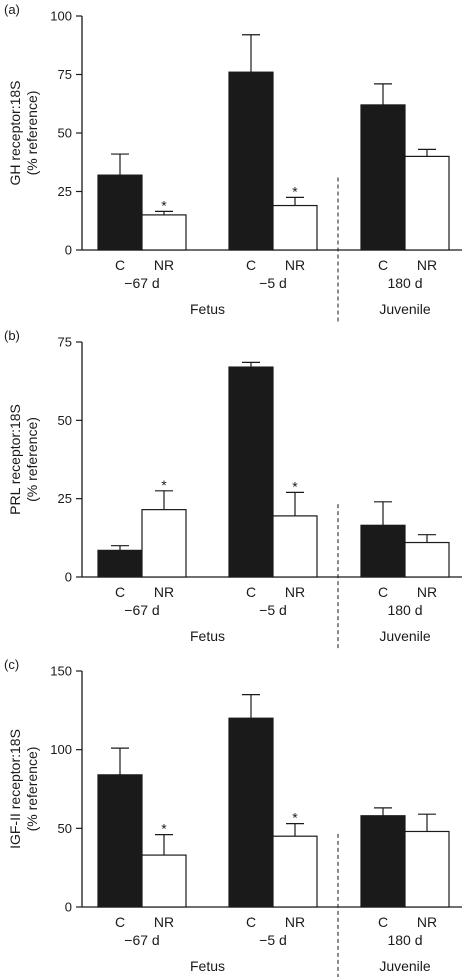 The height and width of the screenshot is (977, 474). What do you see at coordinates (12, 9) in the screenshot?
I see `panel-label: (a)` at bounding box center [12, 9].